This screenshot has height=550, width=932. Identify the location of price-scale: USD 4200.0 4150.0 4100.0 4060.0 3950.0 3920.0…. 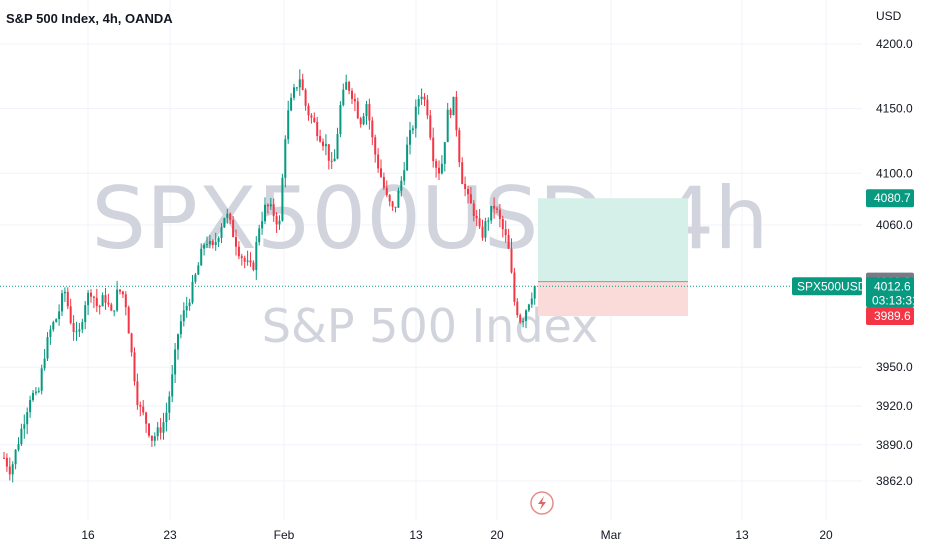
(894, 248).